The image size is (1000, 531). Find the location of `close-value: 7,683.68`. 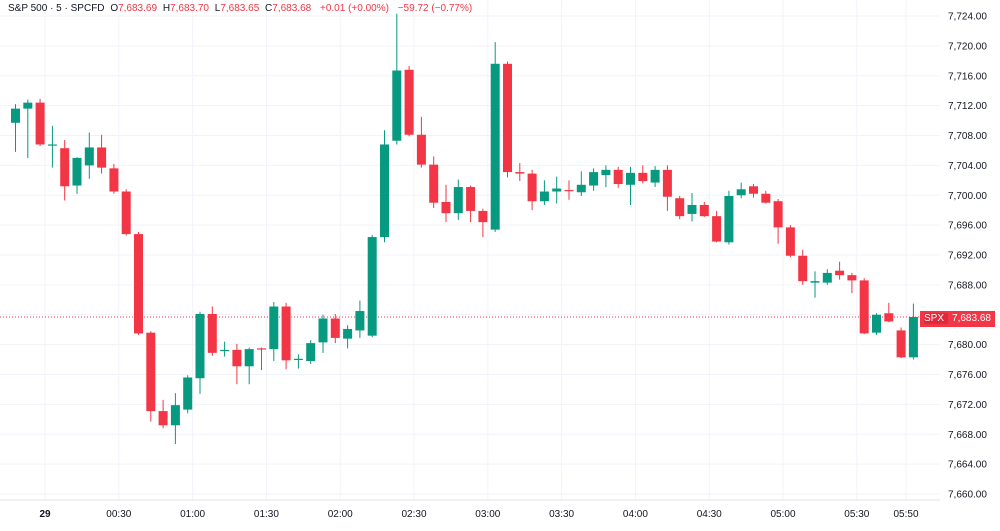

close-value: 7,683.68 is located at coordinates (292, 8).